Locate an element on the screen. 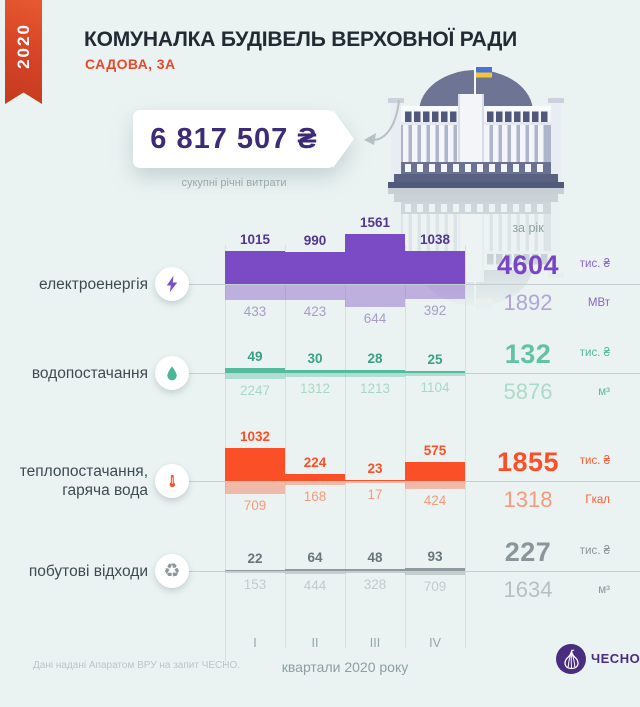 This screenshot has width=640, height=707. bar-cost-household-waste-q4 is located at coordinates (435, 569).